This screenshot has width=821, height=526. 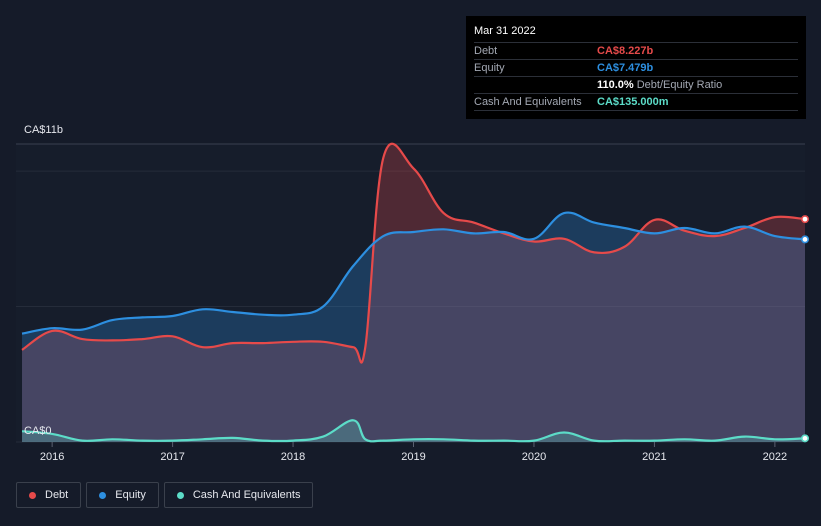 I want to click on tooltip-value: CA$135.000m, so click(x=633, y=102).